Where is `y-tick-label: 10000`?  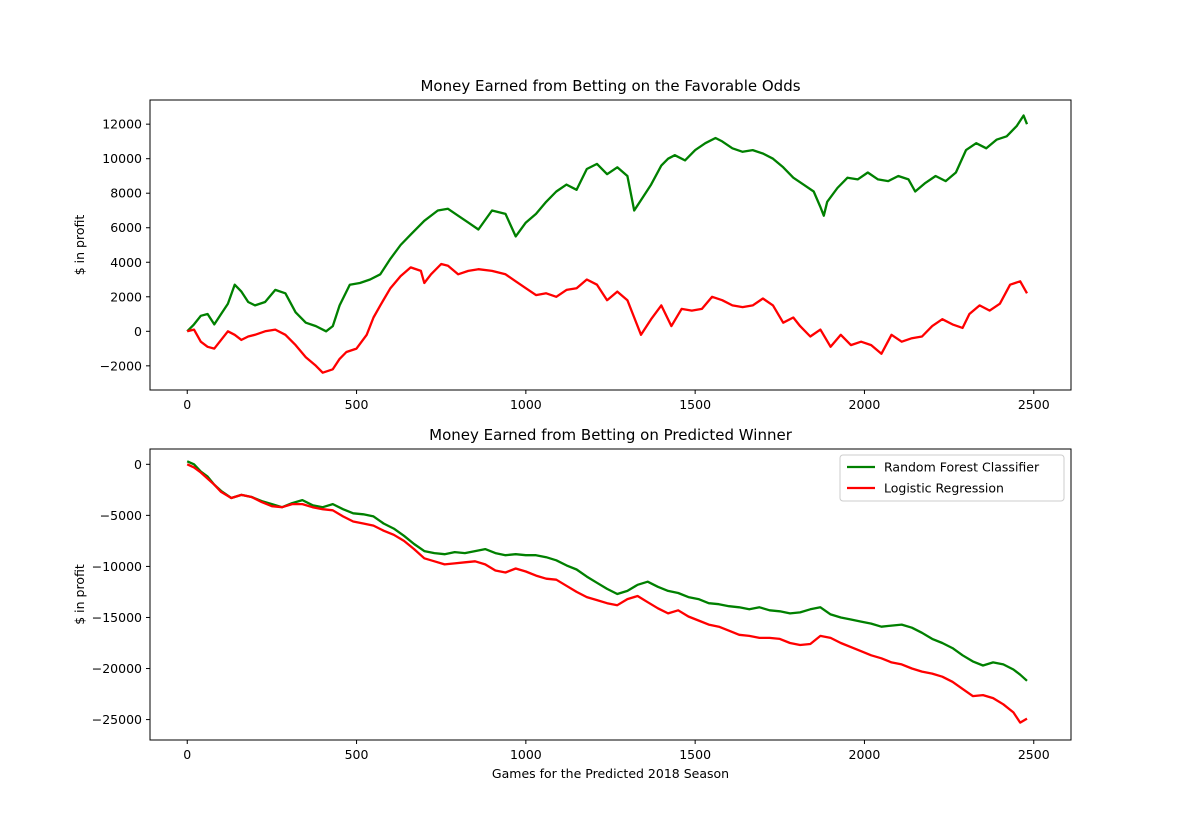 y-tick-label: 10000 is located at coordinates (122, 158).